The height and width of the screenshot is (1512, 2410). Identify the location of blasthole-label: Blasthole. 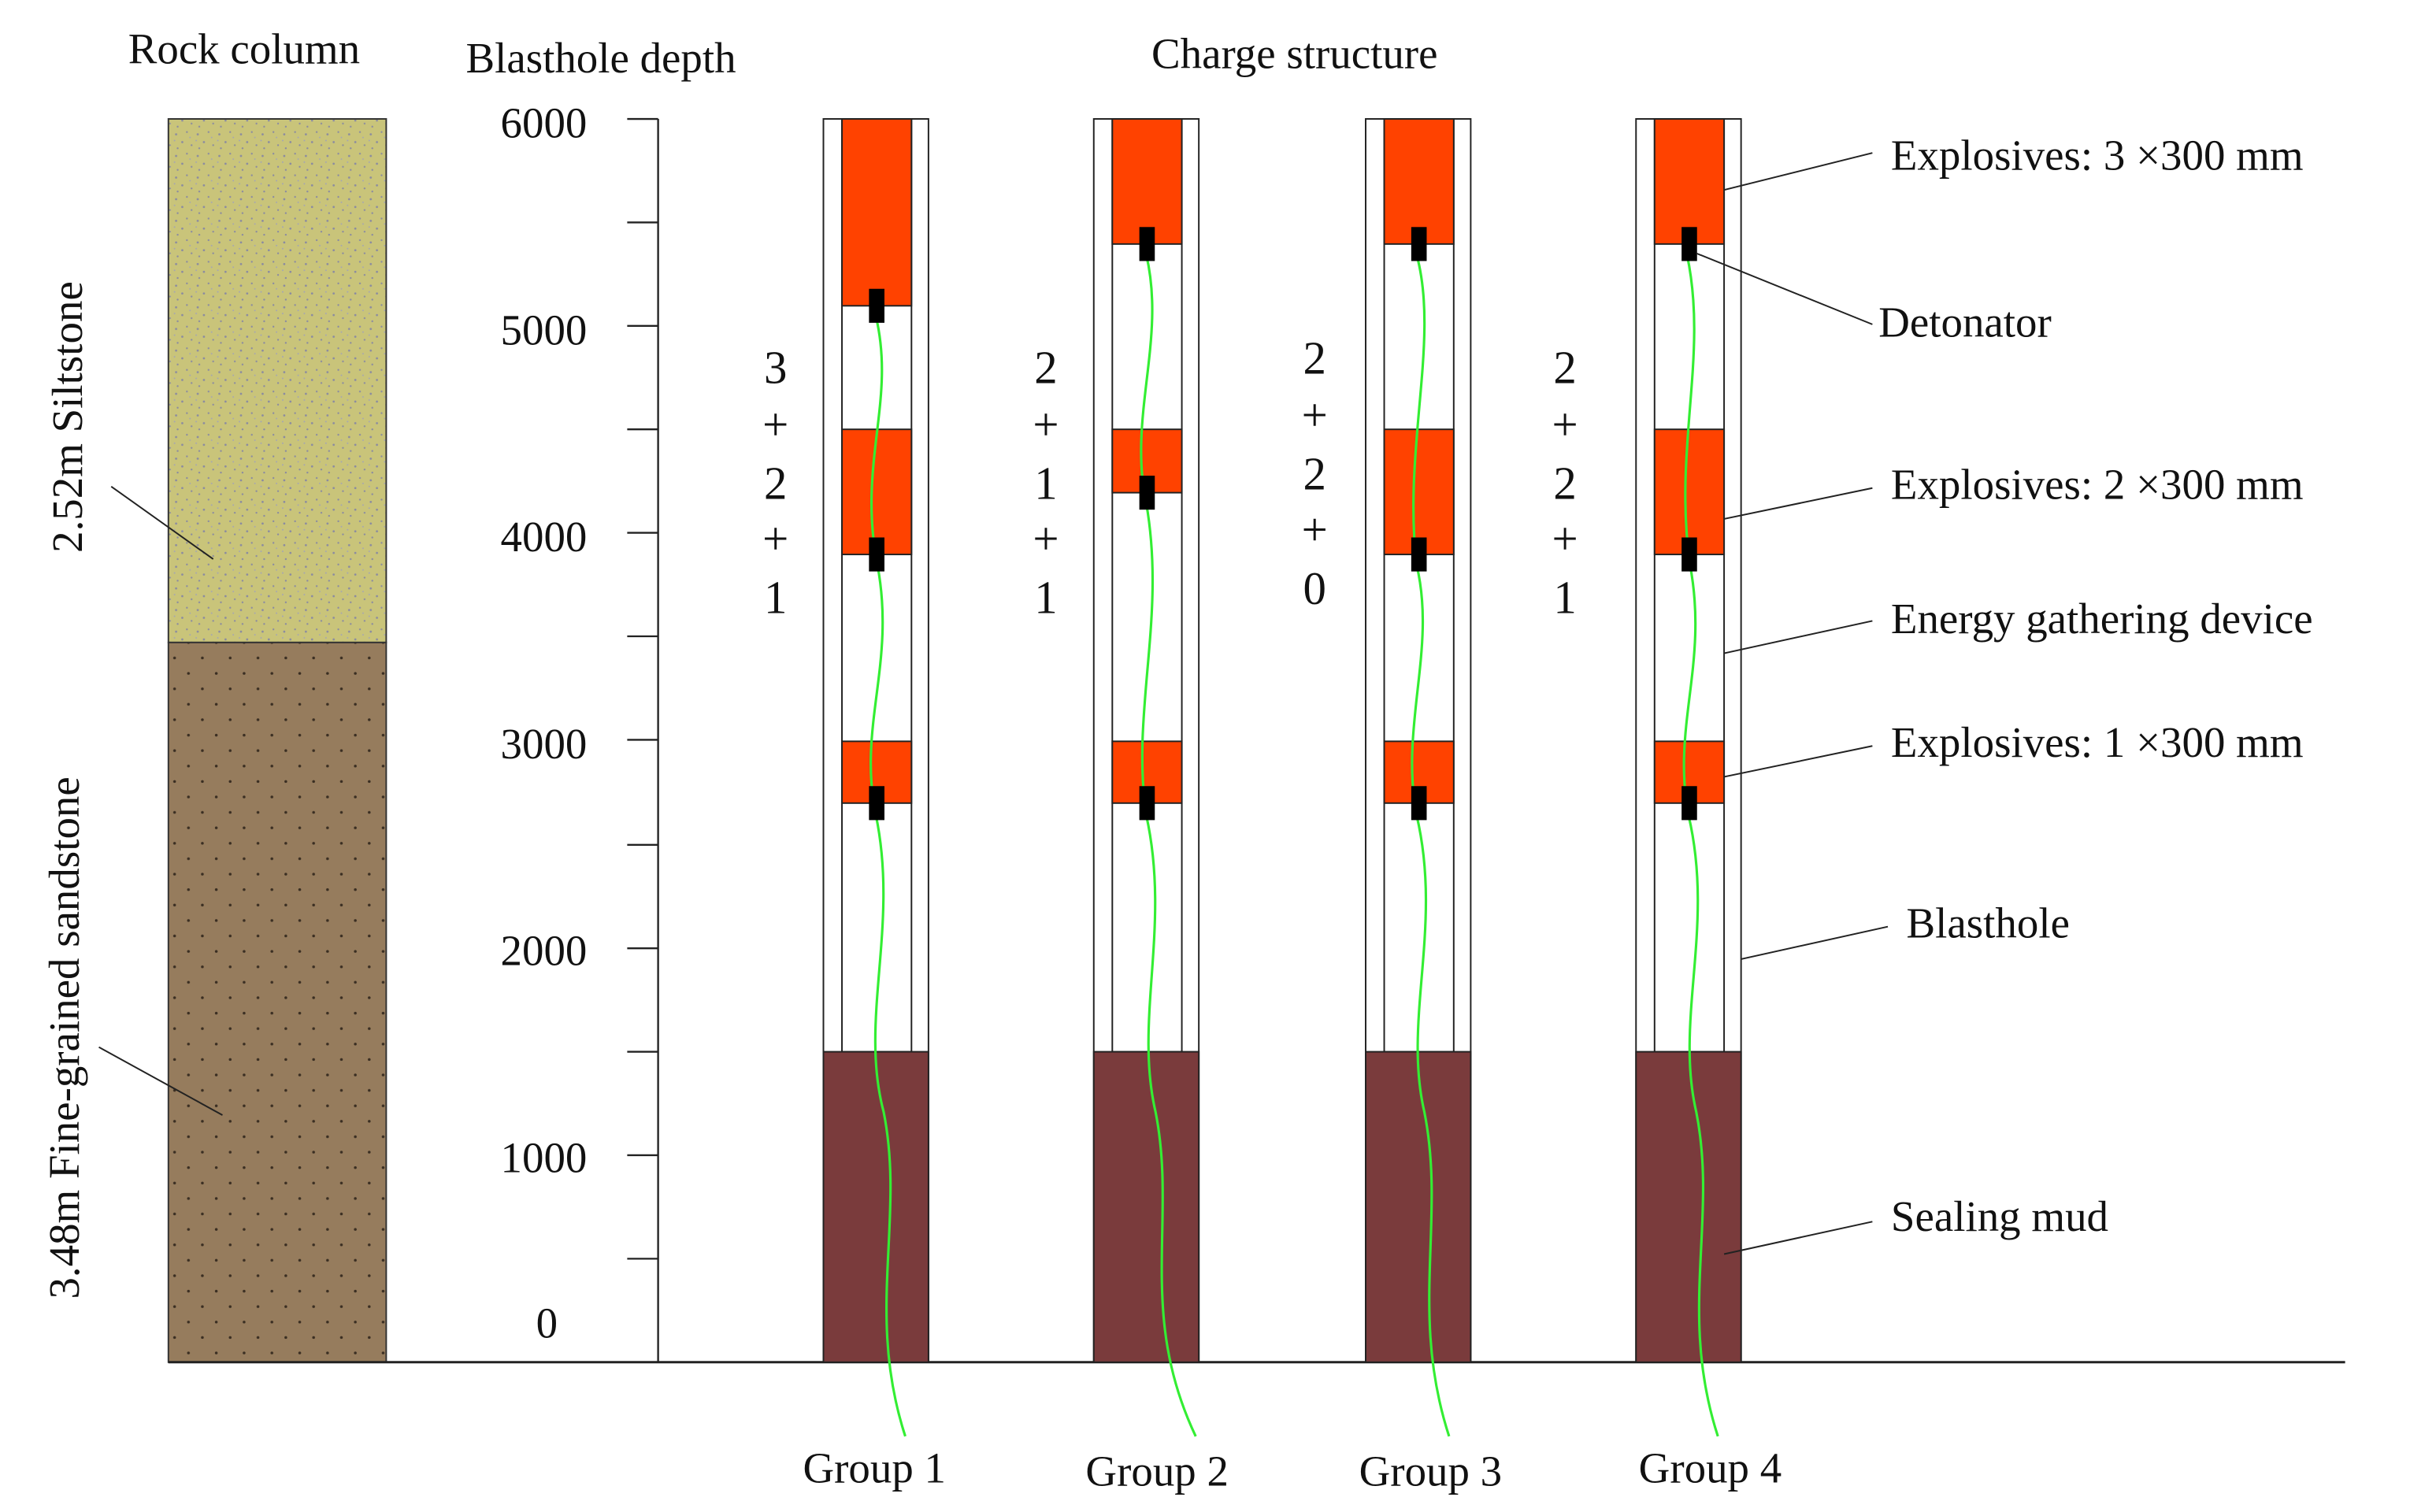
(1988, 923).